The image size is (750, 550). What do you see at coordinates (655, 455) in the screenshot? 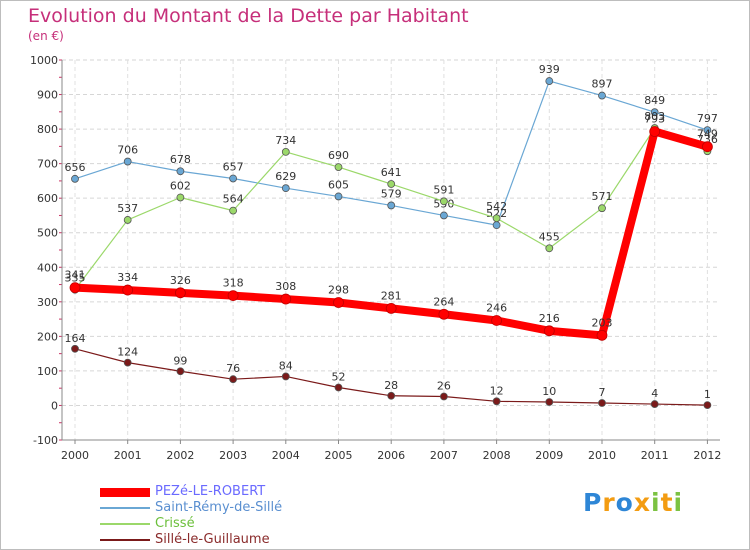
I see `x-tick-label: 2011` at bounding box center [655, 455].